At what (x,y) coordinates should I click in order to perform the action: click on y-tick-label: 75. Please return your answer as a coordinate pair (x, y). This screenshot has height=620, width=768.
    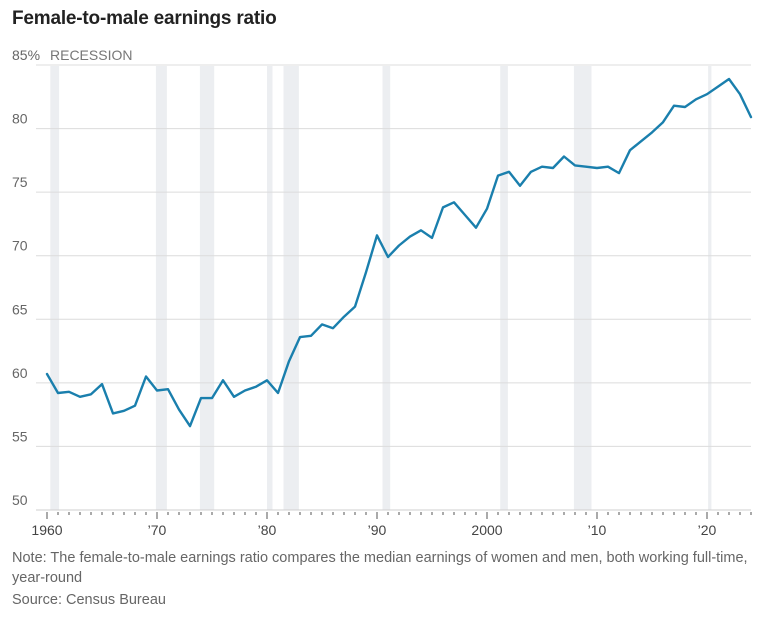
    Looking at the image, I should click on (20, 182).